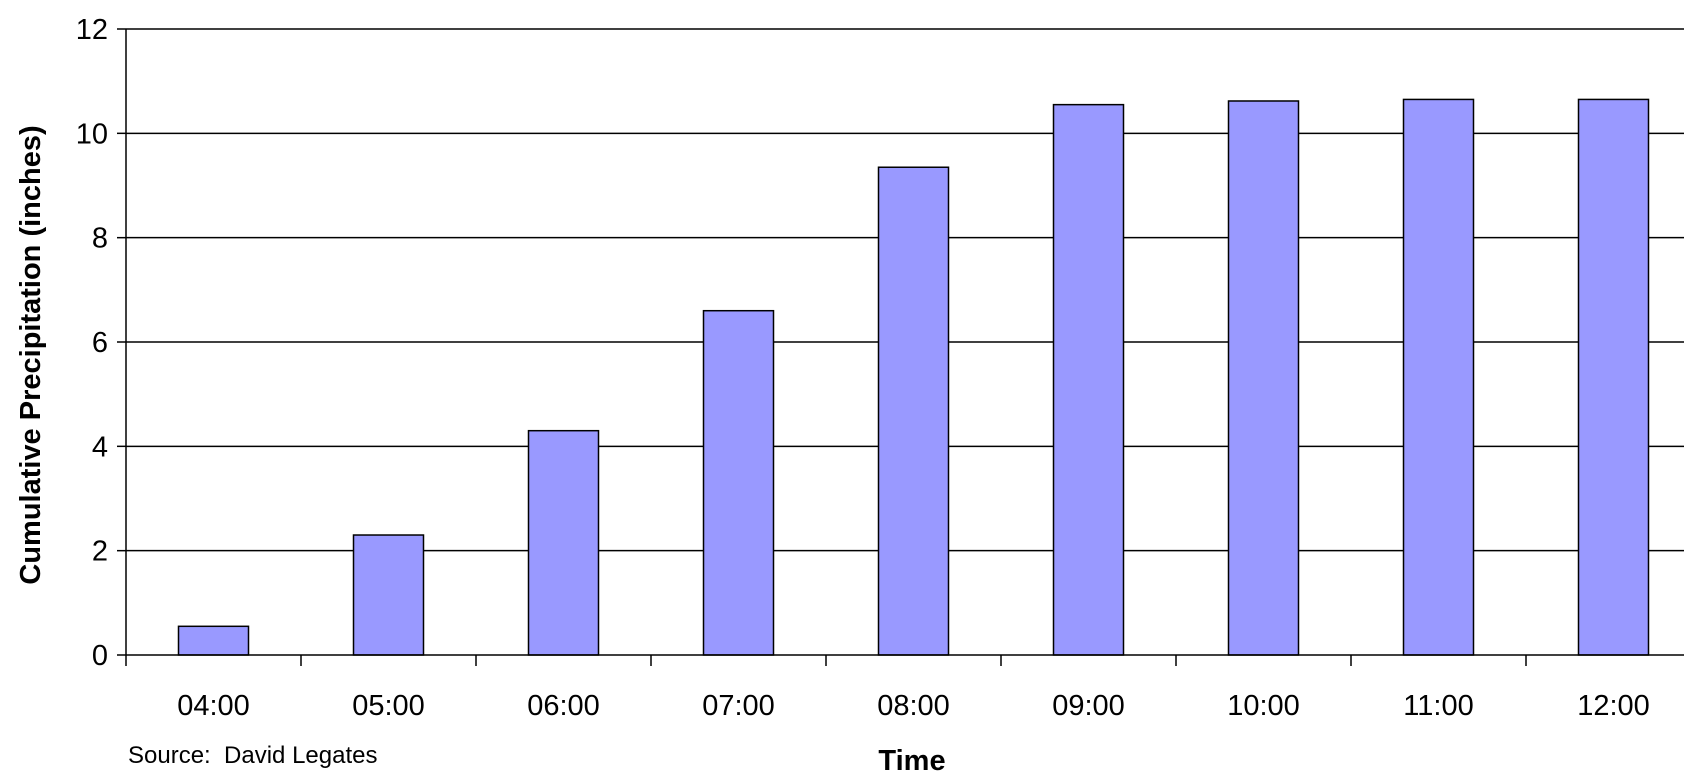 The image size is (1684, 775). I want to click on x-tick-label: 04:00, so click(213, 706).